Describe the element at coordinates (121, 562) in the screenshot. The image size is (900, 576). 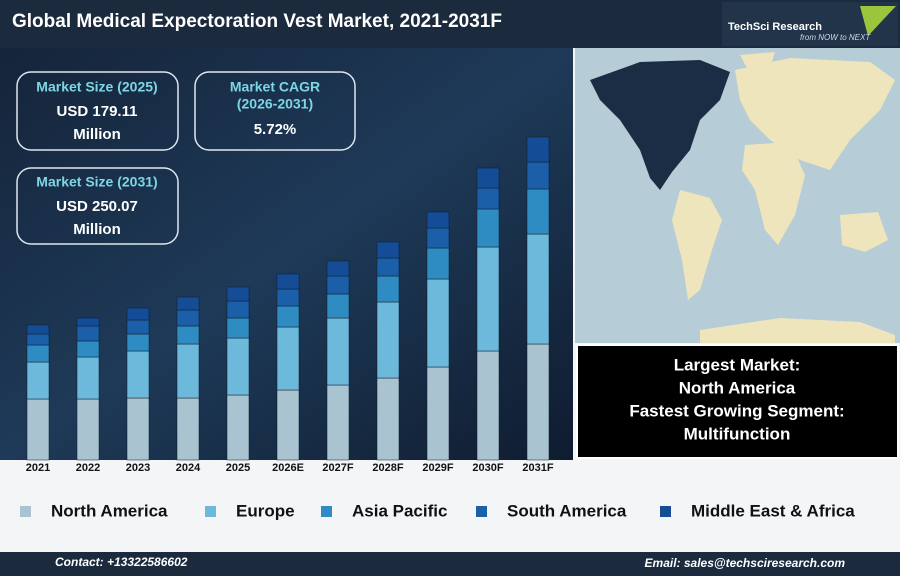
I see `footer-contact: Contact: +13322586602` at that location.